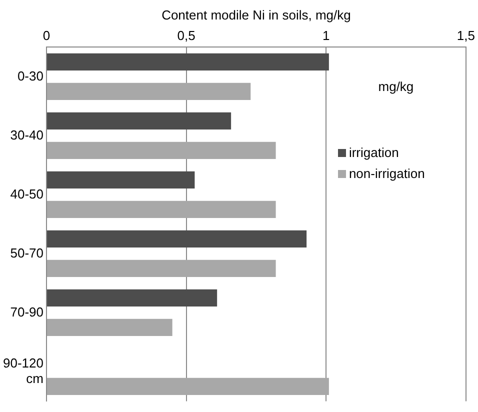  Describe the element at coordinates (466, 35) in the screenshot. I see `x-tick-label: 1,5` at that location.